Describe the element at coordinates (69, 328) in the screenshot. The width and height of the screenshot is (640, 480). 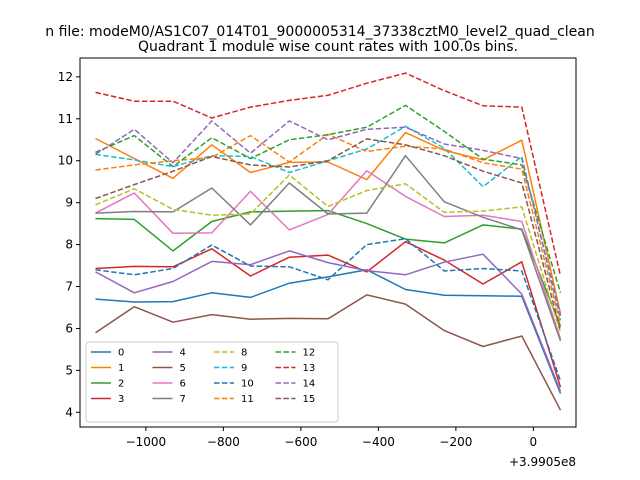
I see `y-tick-label: 6` at that location.